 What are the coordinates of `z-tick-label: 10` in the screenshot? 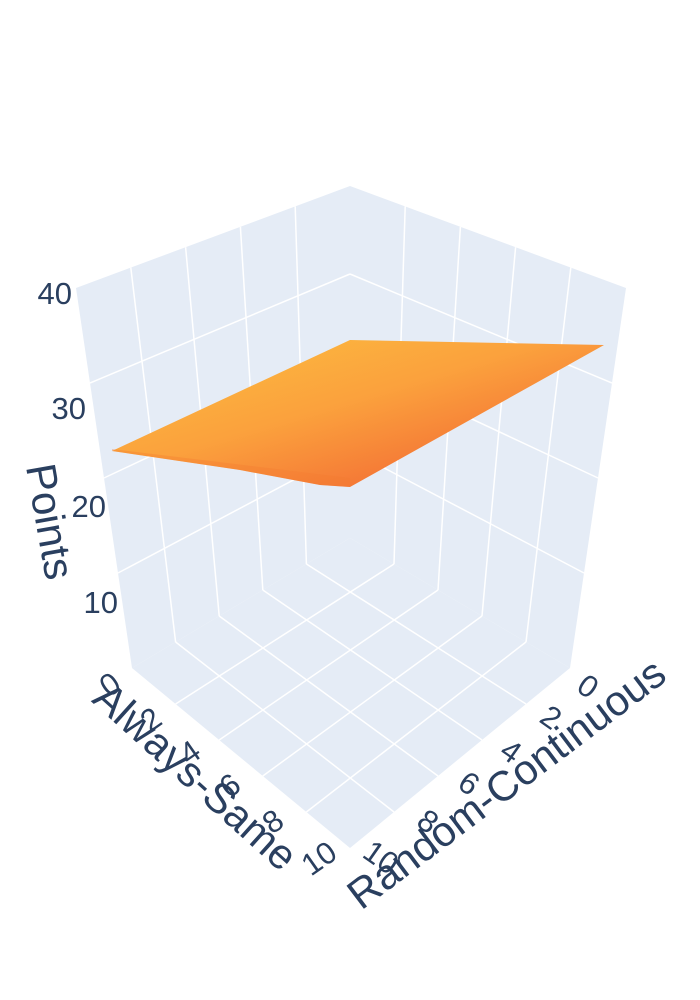 It's located at (101, 602).